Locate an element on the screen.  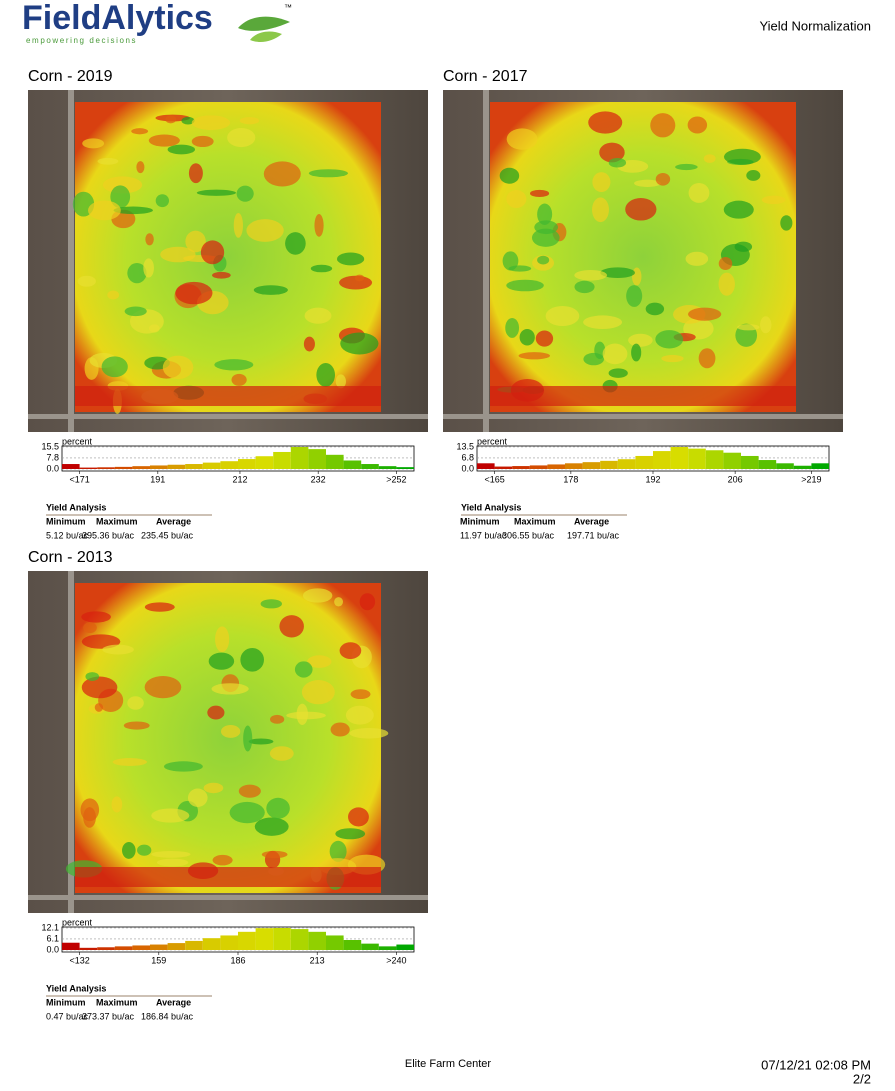
y-tick-label: 15.5 is located at coordinates (50, 446).